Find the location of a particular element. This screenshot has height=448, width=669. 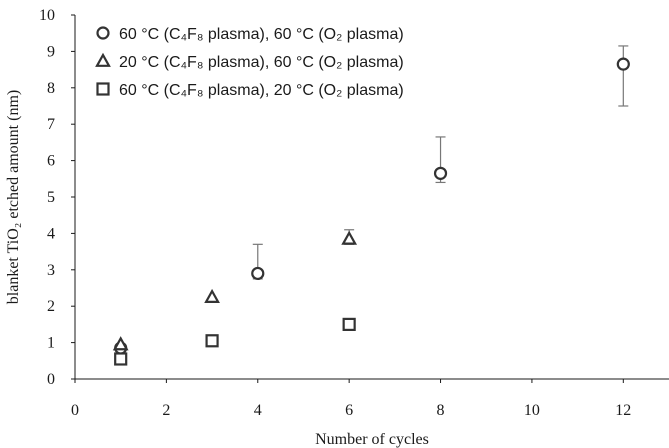

y-tick-label: 0 is located at coordinates (51, 379).